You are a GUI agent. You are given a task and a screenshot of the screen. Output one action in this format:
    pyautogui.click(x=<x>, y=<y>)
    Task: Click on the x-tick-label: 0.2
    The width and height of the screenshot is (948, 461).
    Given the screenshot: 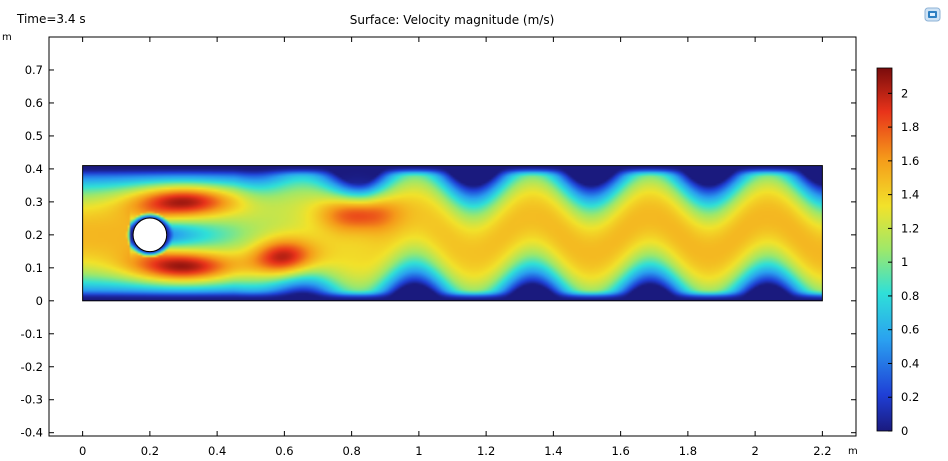 What is the action you would take?
    pyautogui.click(x=150, y=451)
    